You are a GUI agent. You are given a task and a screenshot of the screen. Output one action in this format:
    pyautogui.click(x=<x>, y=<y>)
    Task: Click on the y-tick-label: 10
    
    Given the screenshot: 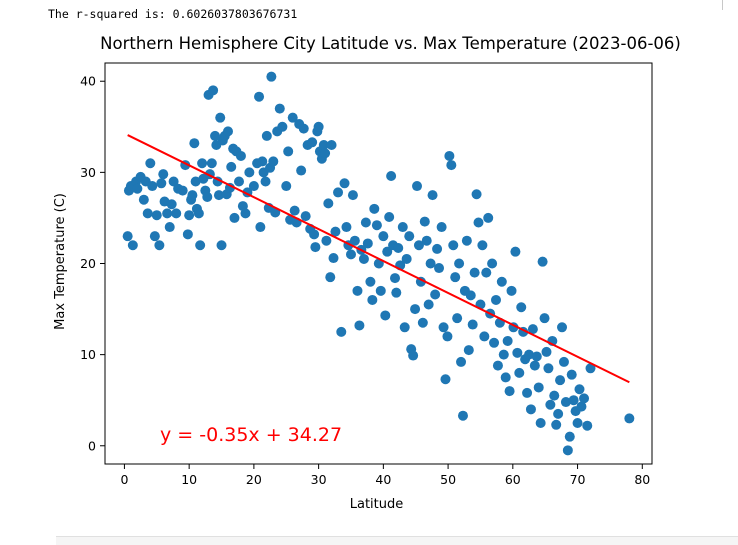 What is the action you would take?
    pyautogui.click(x=88, y=354)
    